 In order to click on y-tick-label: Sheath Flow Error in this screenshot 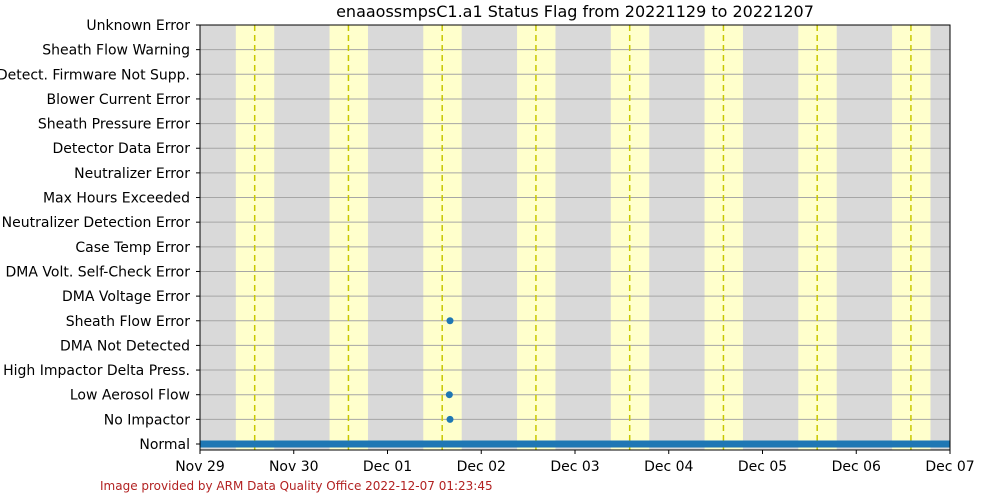, I will do `click(128, 322)`.